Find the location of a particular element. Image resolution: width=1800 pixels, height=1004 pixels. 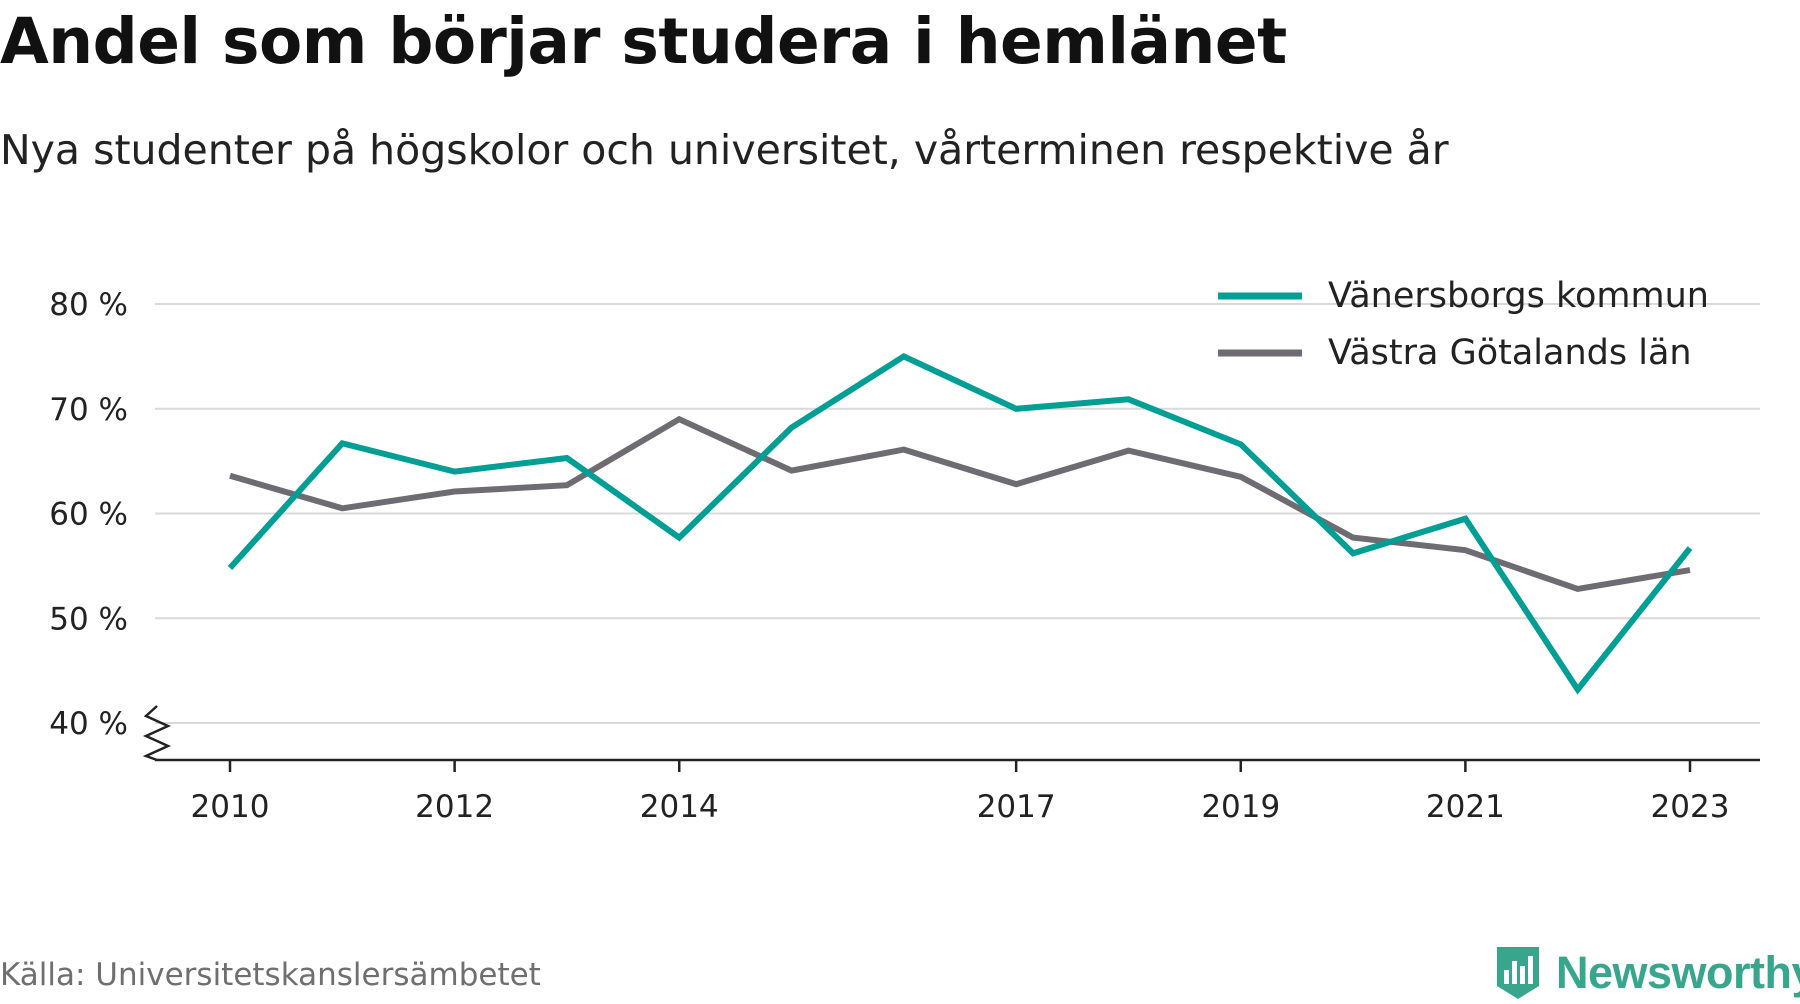

y-tick-label: 40 % is located at coordinates (88, 724).